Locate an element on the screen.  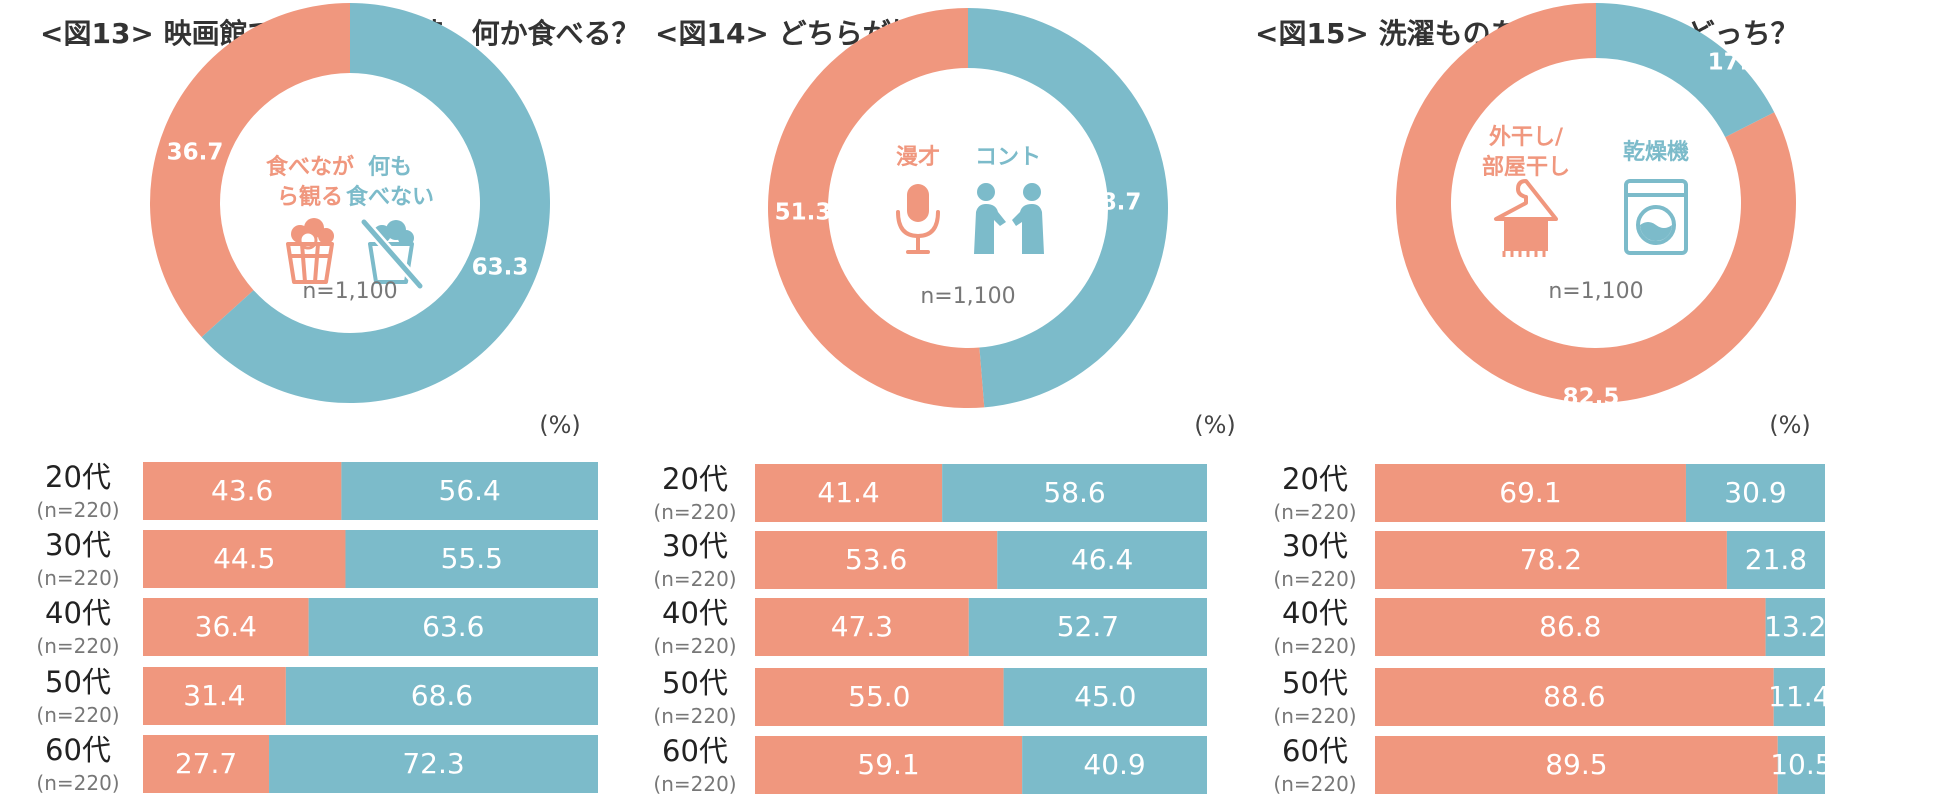
bar-value-label: 55.5 is located at coordinates (472, 558).